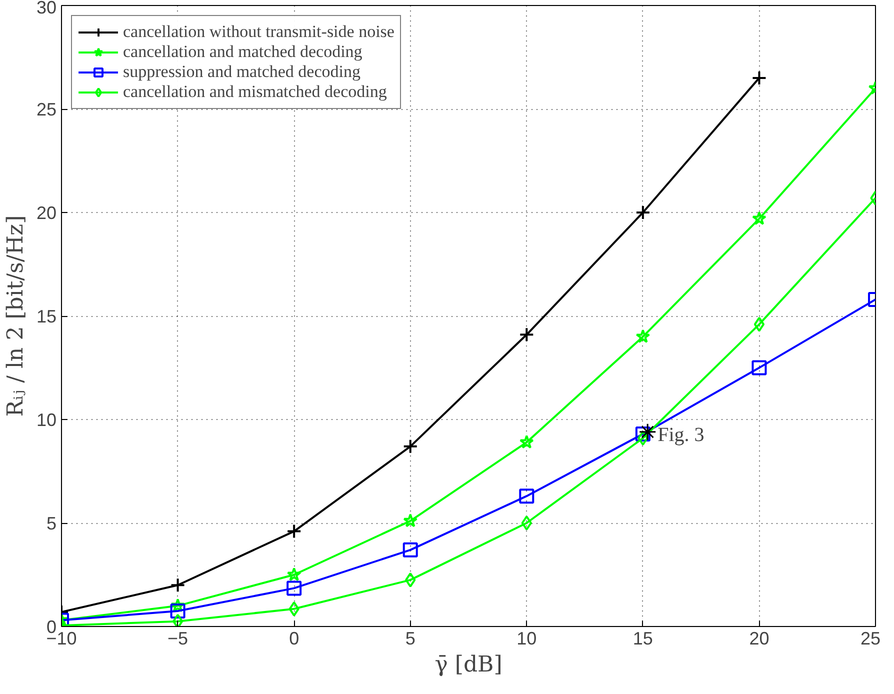 The width and height of the screenshot is (894, 694). Describe the element at coordinates (255, 92) in the screenshot. I see `legend-label: cancellation and mismatched decoding` at that location.